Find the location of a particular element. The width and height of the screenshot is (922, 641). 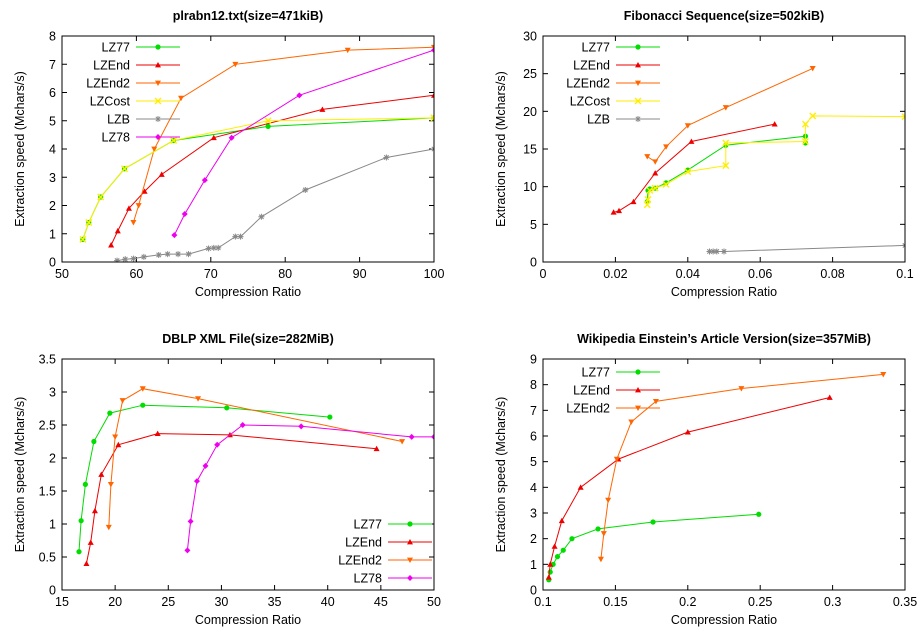

x-axis-label: Compression Ratio is located at coordinates (724, 292).